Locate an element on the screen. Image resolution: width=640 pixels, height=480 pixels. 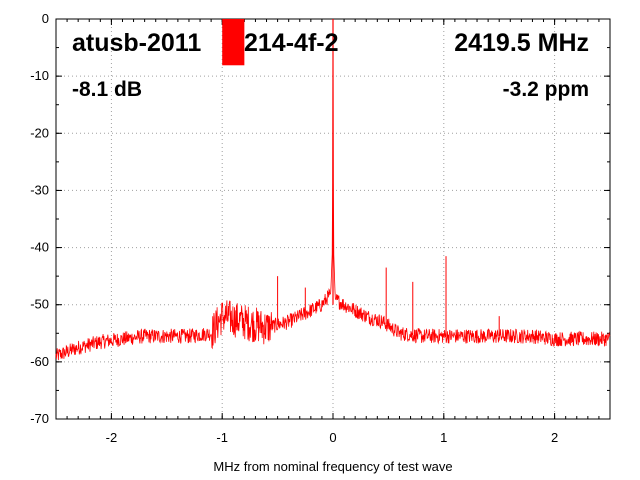
y-tick-label: -30 is located at coordinates (39, 189).